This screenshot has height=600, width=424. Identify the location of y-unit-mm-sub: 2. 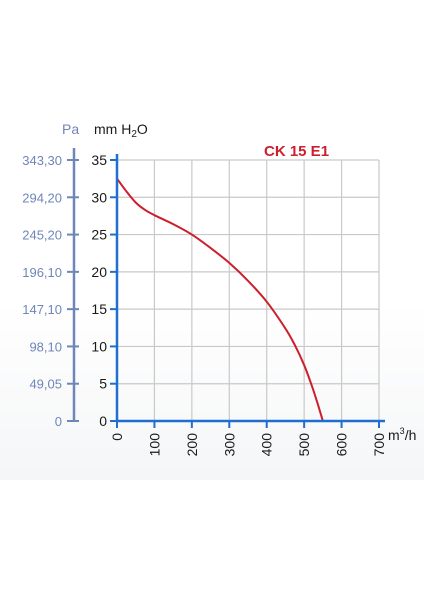
(134, 134).